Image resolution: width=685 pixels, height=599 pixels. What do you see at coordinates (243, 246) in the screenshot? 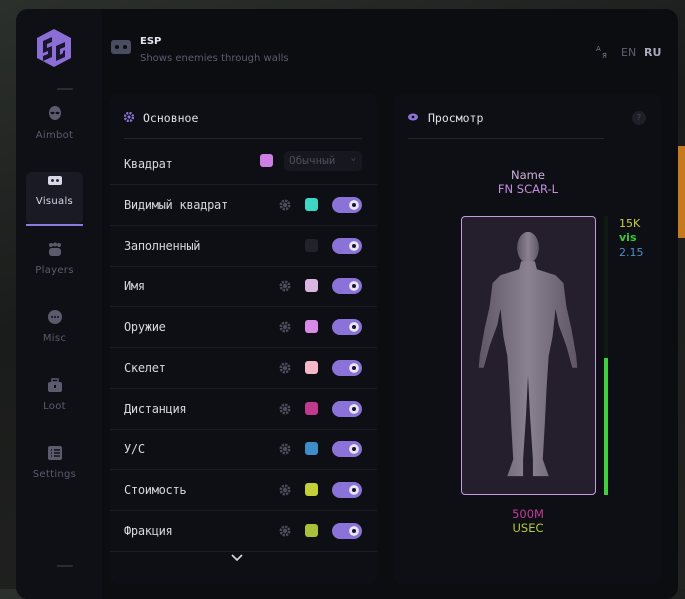
I see `setting-row: Заполненный` at bounding box center [243, 246].